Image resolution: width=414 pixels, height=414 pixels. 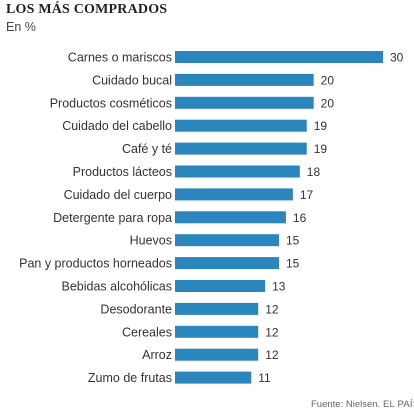 What do you see at coordinates (122, 172) in the screenshot?
I see `category-label: Productos lácteos` at bounding box center [122, 172].